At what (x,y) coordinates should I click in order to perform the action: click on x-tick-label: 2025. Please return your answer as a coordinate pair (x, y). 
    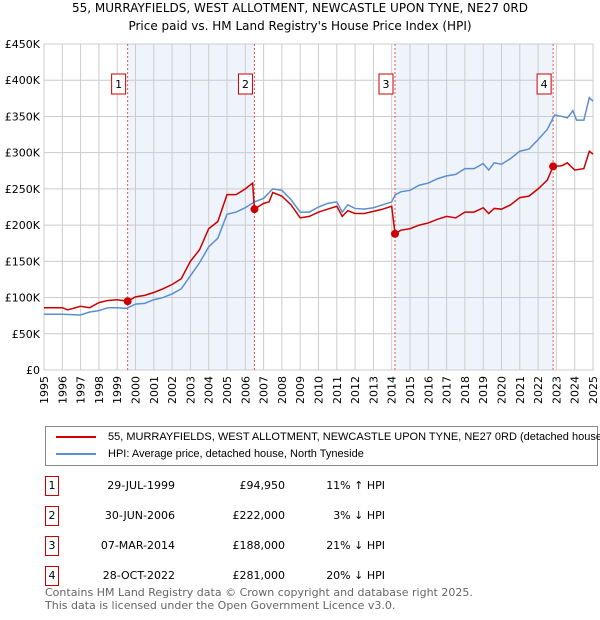
    Looking at the image, I should click on (593, 390).